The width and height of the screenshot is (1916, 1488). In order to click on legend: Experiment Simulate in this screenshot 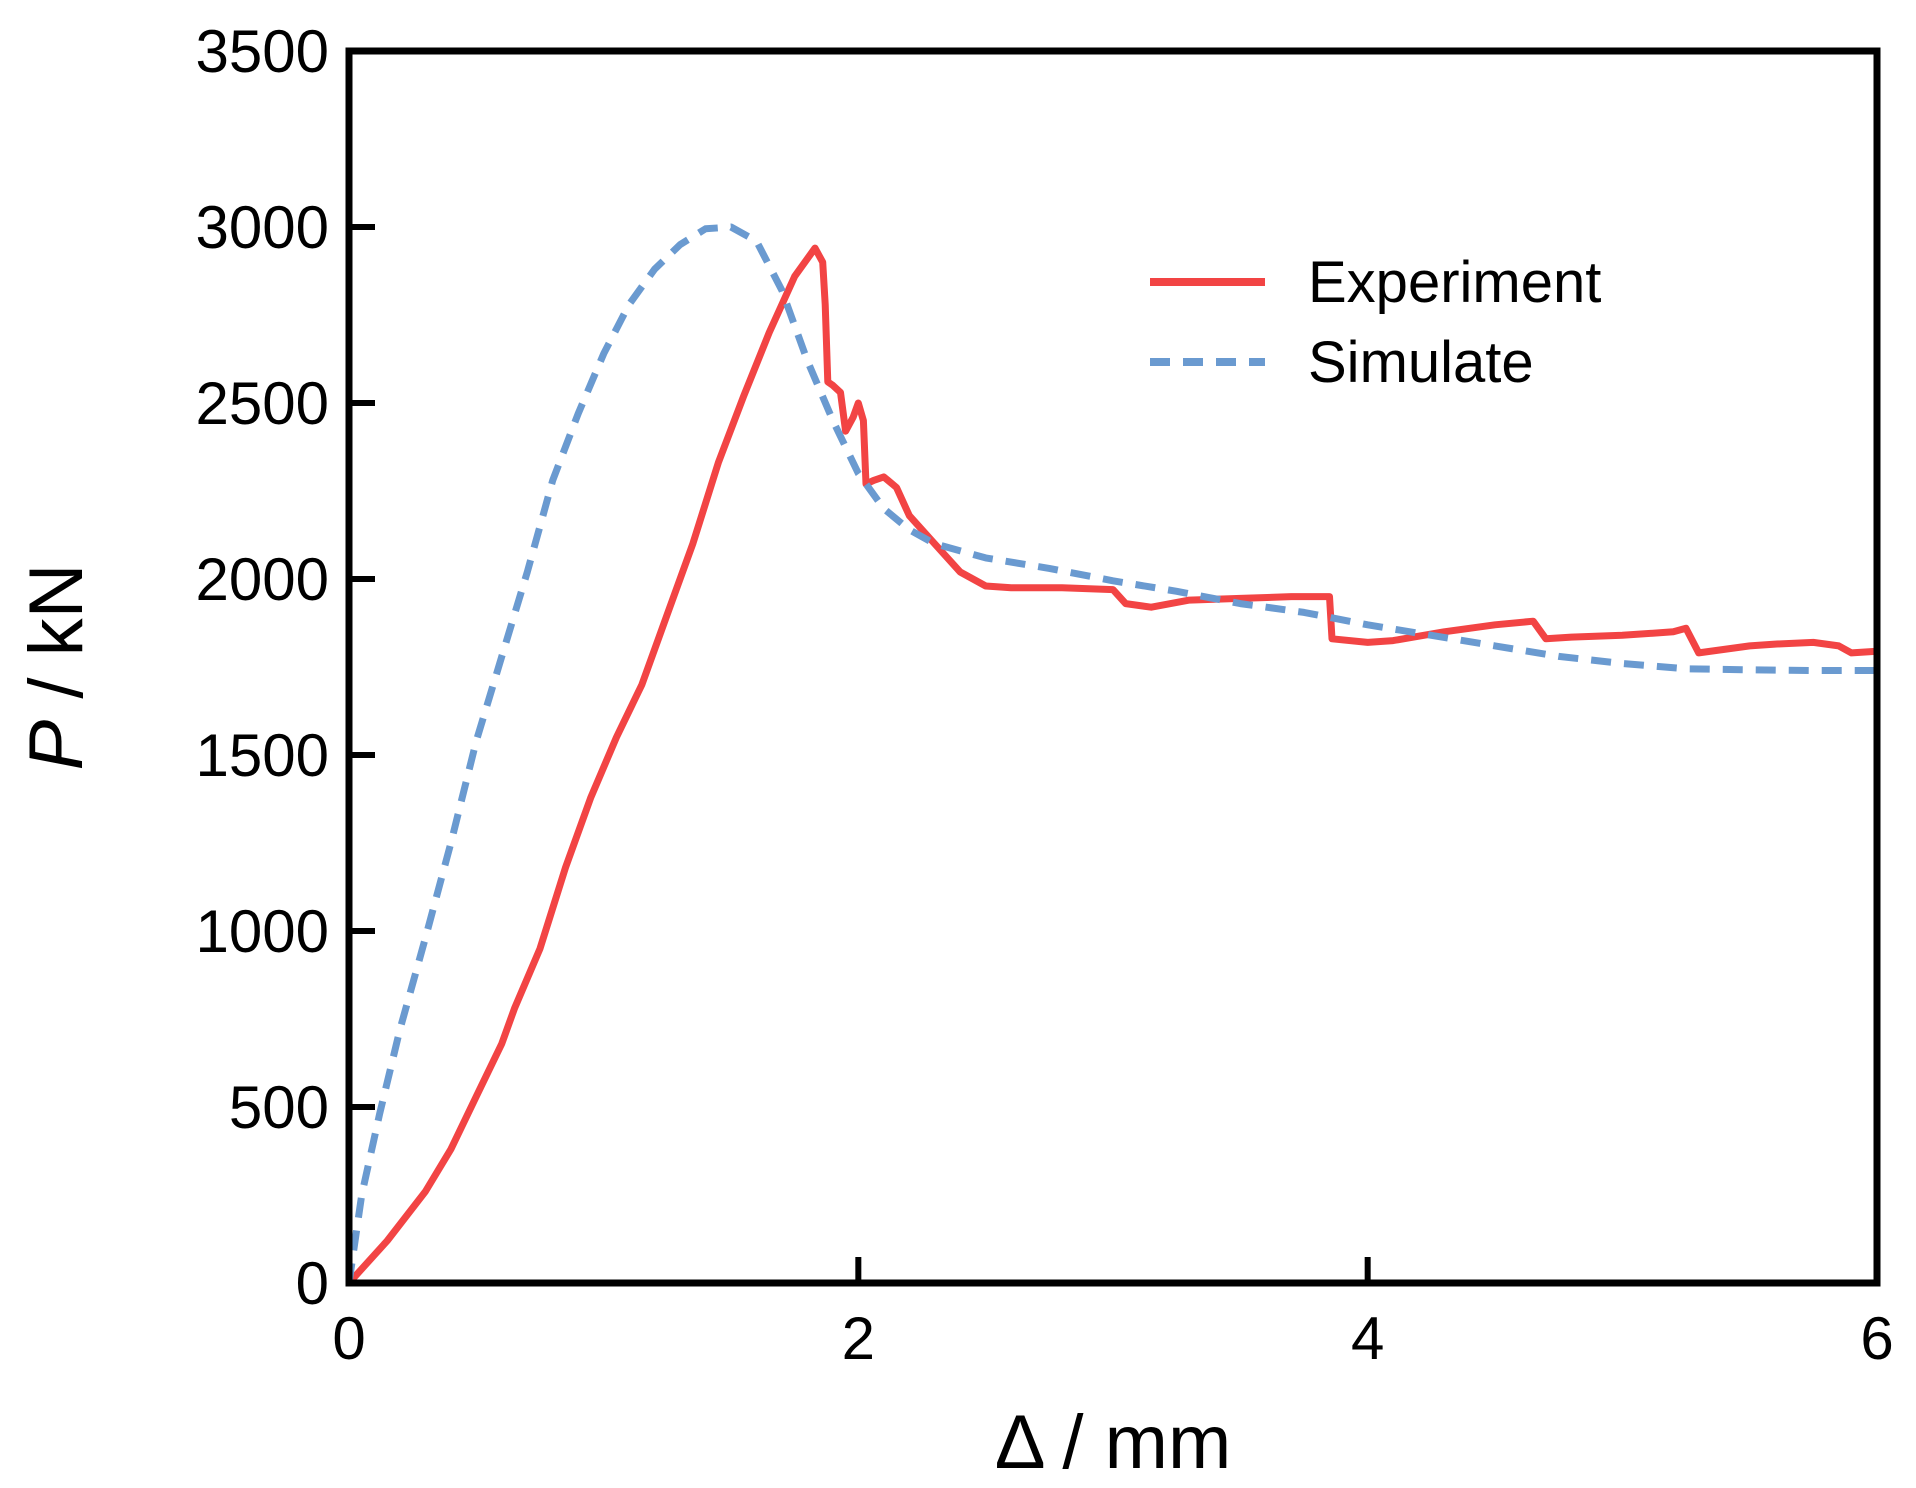, I will do `click(1375, 322)`.